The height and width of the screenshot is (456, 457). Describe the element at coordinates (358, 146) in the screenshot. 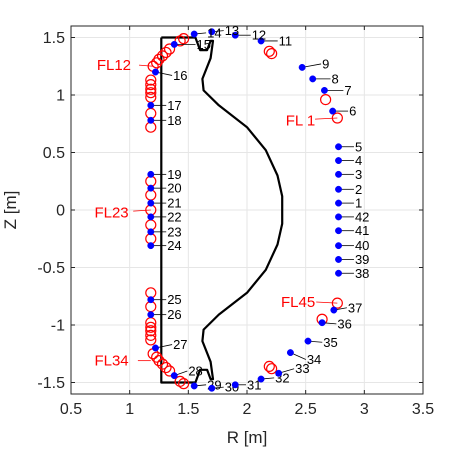

I see `probe-label: 5` at that location.